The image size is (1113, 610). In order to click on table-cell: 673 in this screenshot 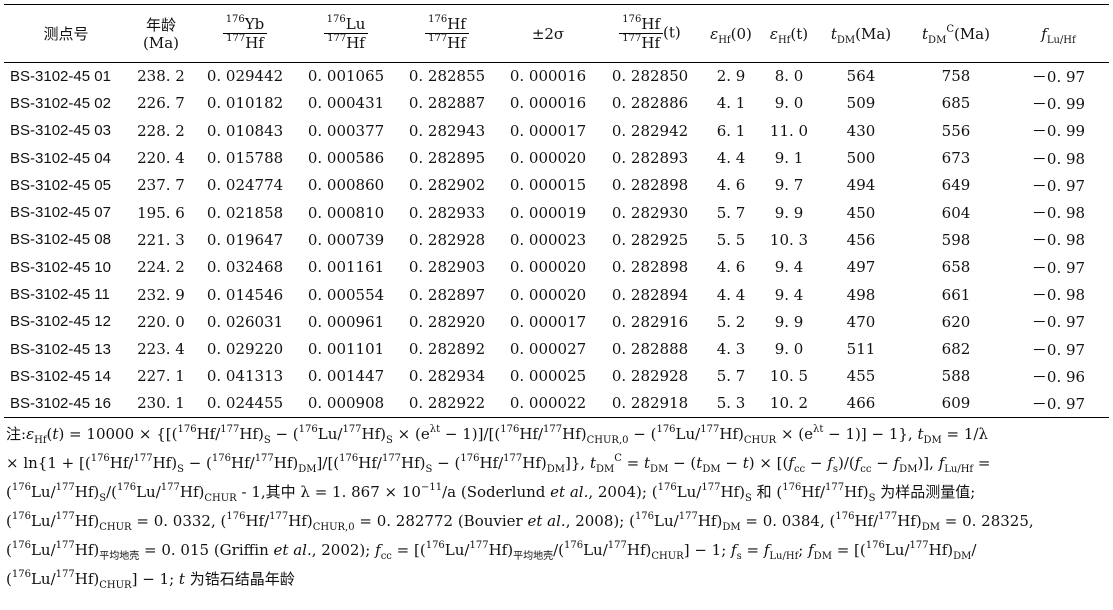, I will do `click(956, 158)`.